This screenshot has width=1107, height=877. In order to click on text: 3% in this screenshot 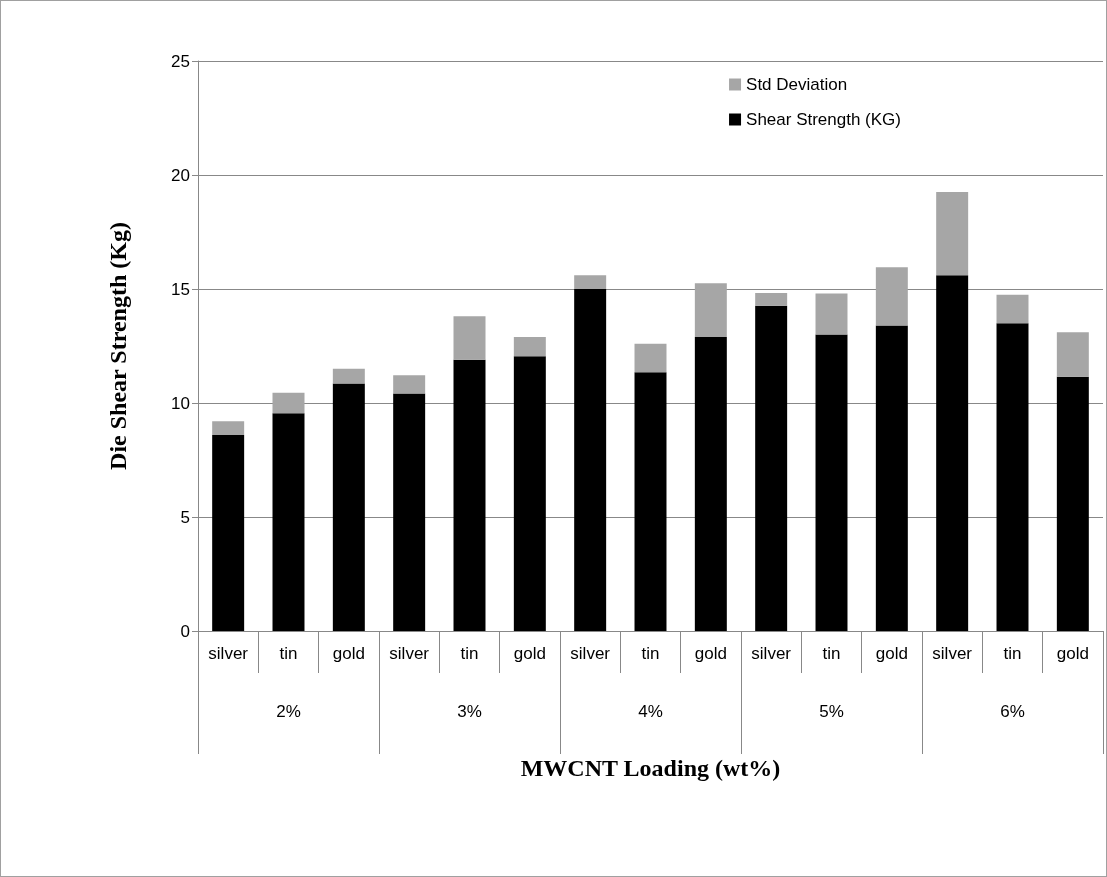, I will do `click(469, 711)`.